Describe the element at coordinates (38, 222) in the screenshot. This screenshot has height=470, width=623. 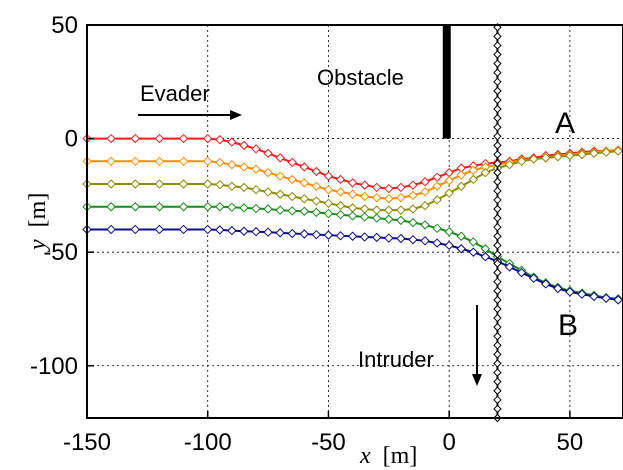
I see `y-axis-label: y [m]` at that location.